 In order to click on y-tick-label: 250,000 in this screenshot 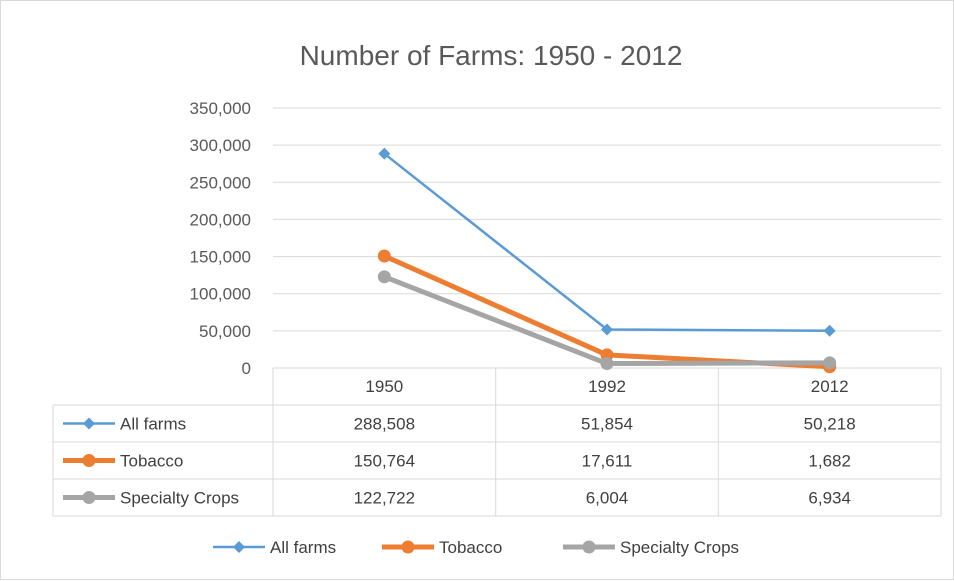, I will do `click(220, 182)`.